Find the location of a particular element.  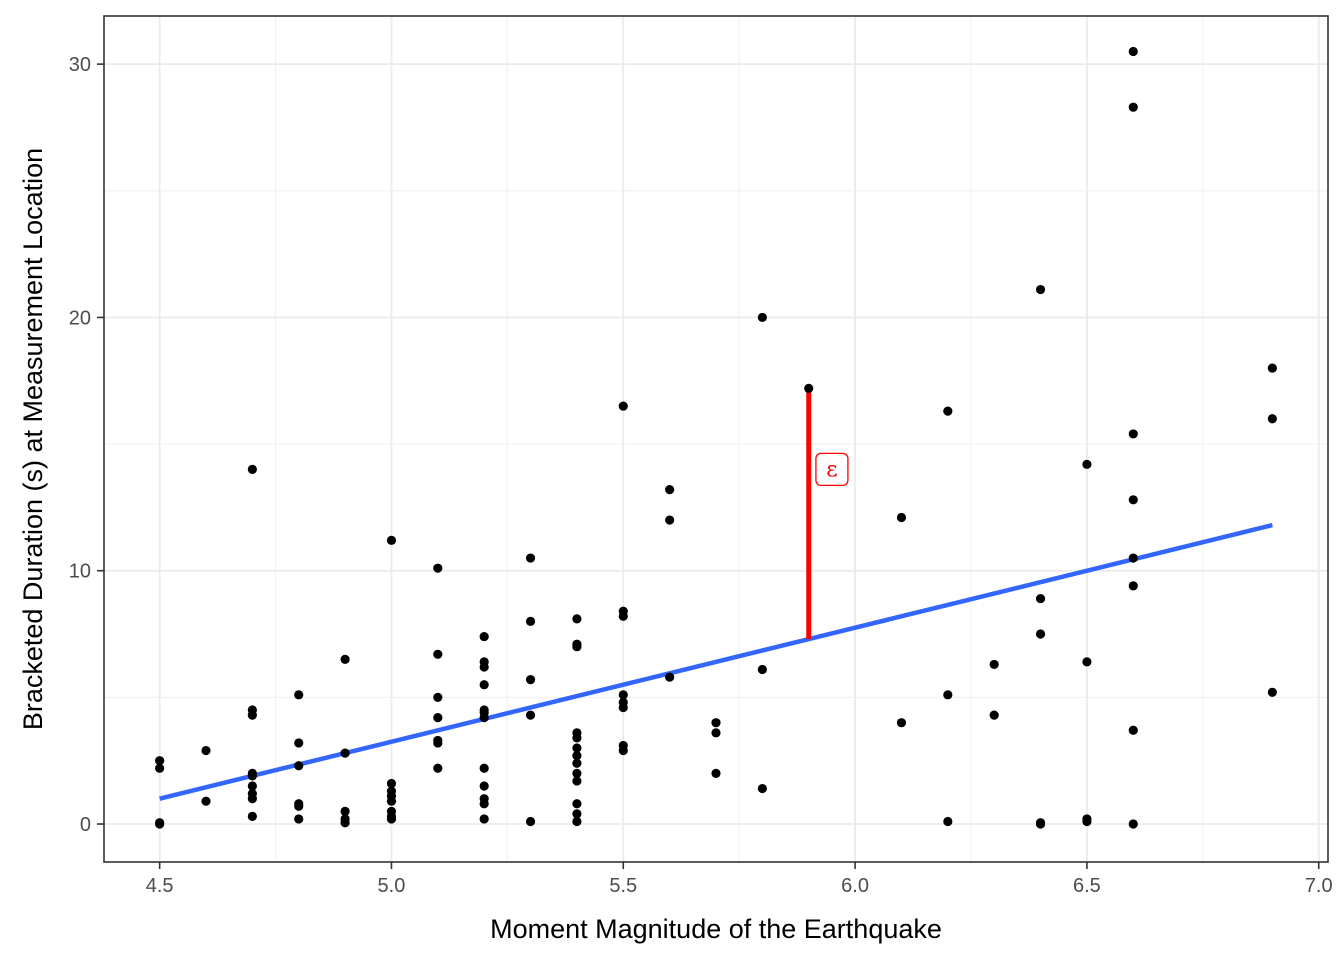

annotation-box is located at coordinates (832, 469).